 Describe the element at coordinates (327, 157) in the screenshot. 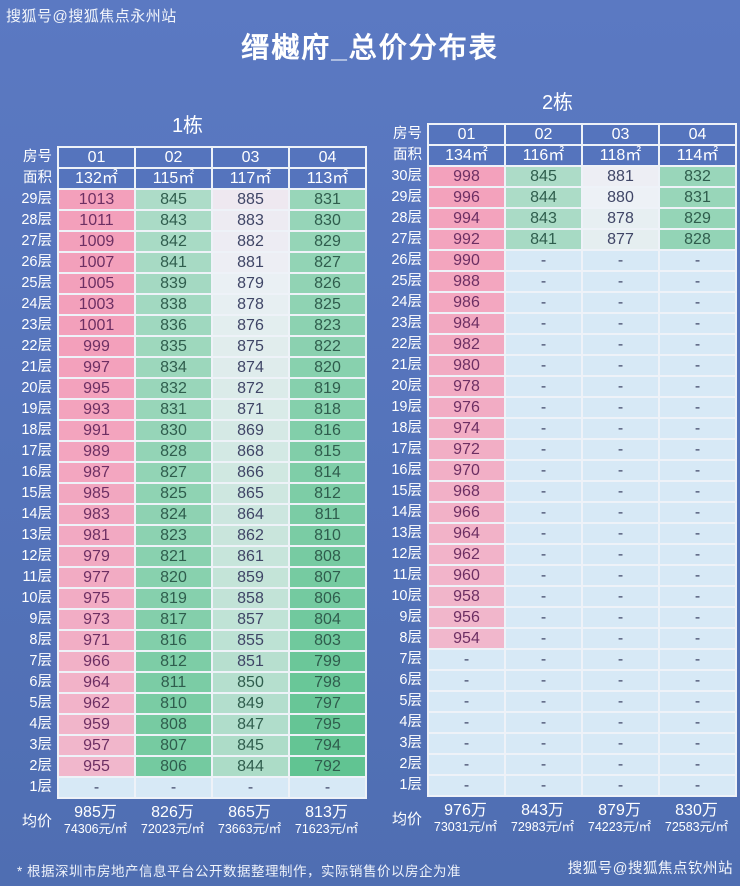

I see `unit-header-cell: 04` at that location.